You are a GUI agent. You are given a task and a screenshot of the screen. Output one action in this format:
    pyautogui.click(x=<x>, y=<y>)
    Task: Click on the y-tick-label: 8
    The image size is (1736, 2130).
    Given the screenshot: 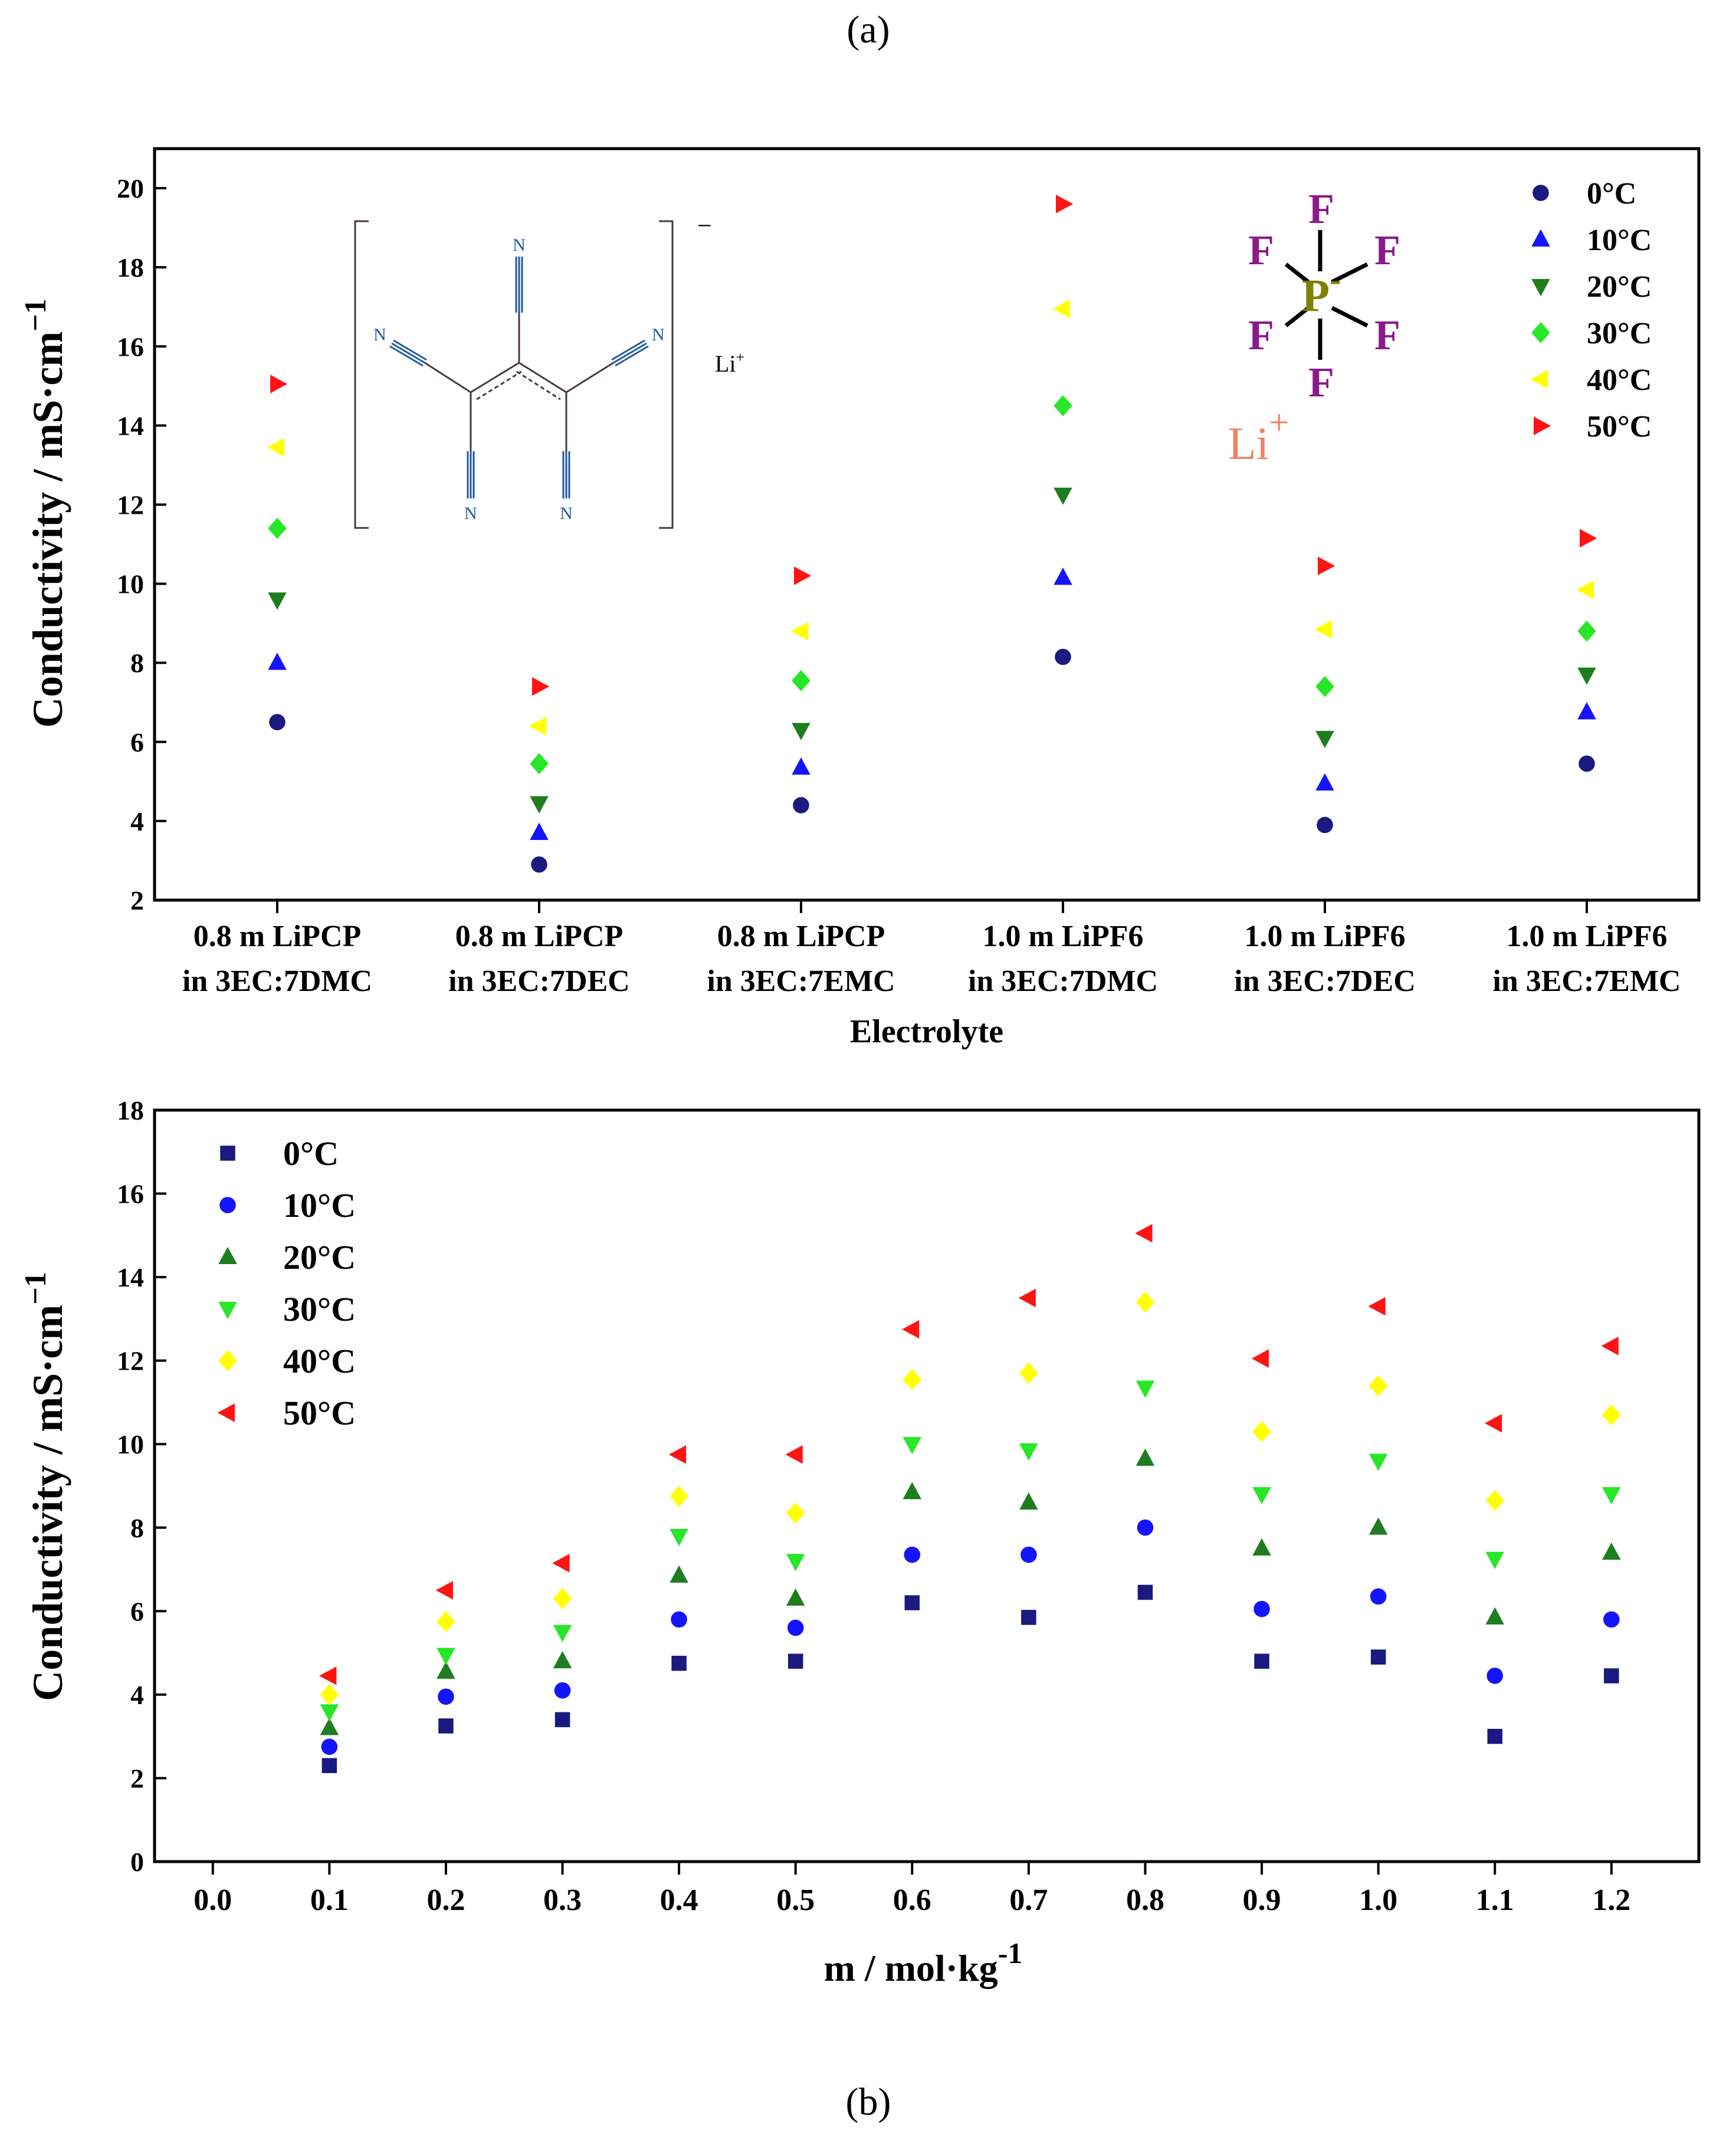 What is the action you would take?
    pyautogui.click(x=137, y=1528)
    